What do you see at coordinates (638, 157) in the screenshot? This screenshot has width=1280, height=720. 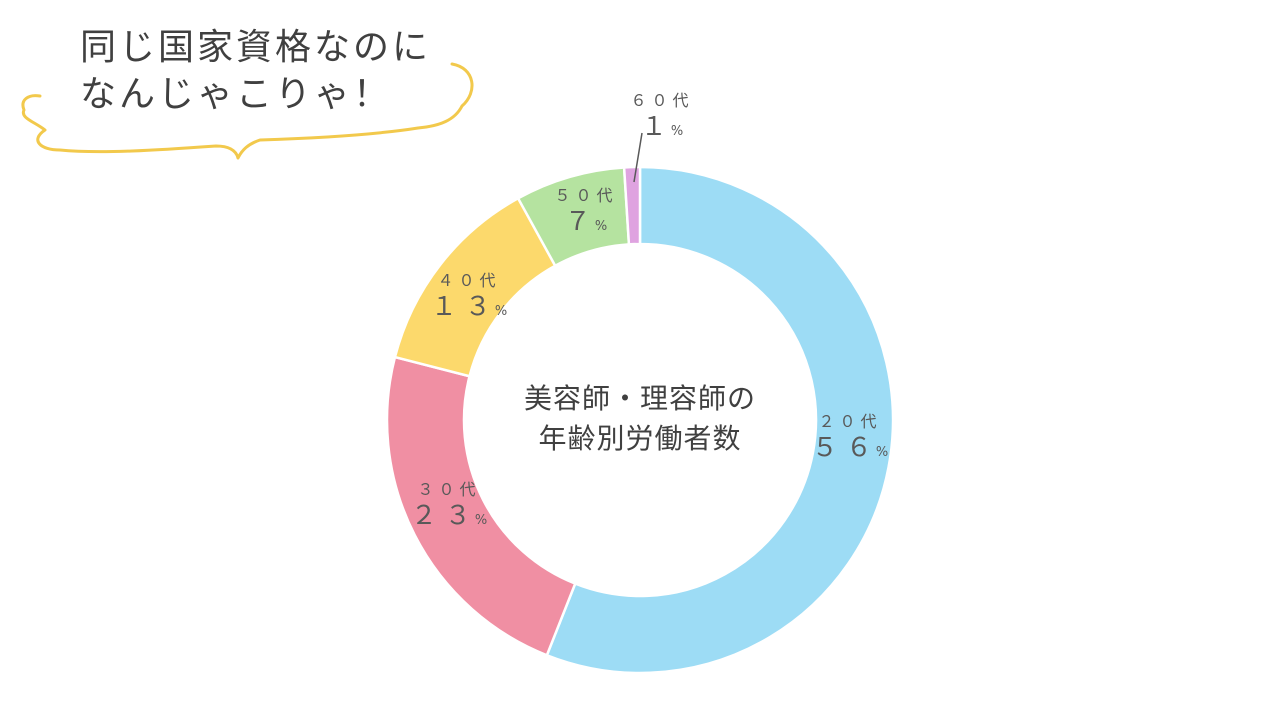 I see `leader-line-60s` at bounding box center [638, 157].